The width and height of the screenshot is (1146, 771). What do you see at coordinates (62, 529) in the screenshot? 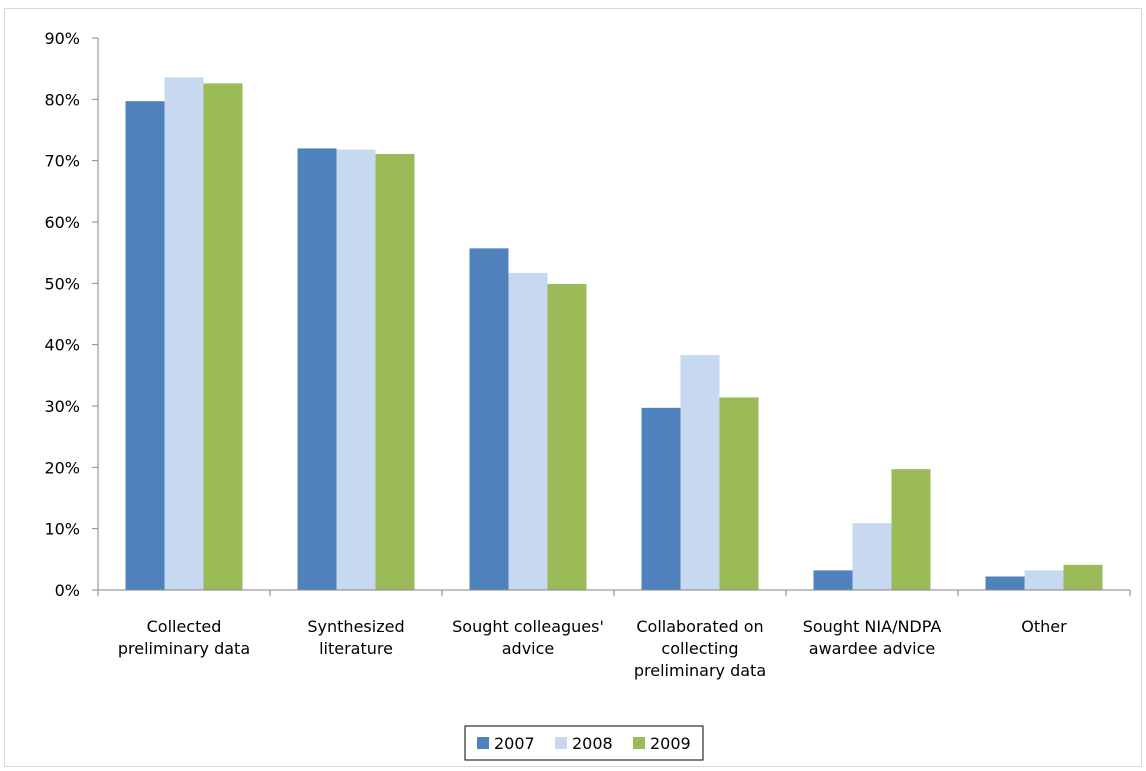
I see `y-tick-label: 10%` at bounding box center [62, 529].